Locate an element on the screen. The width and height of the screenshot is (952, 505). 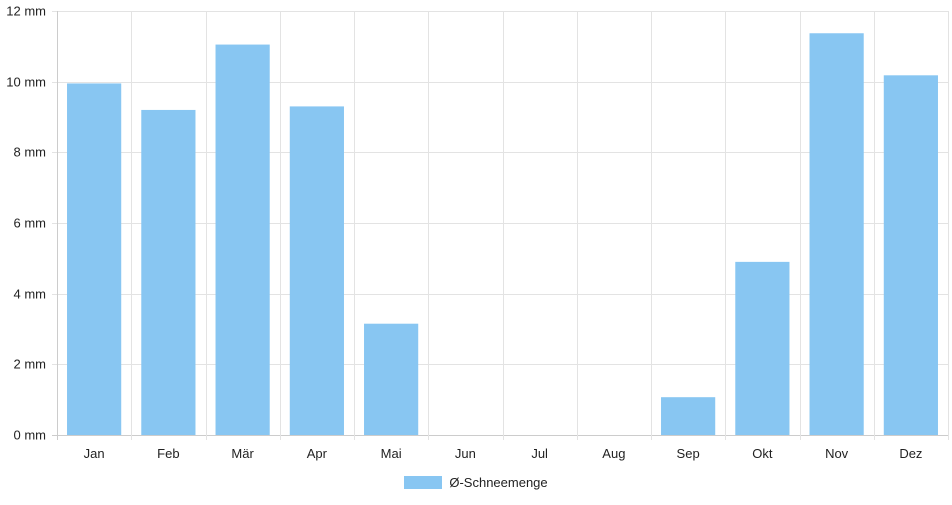
y-tick-label: 10 mm is located at coordinates (26, 82).